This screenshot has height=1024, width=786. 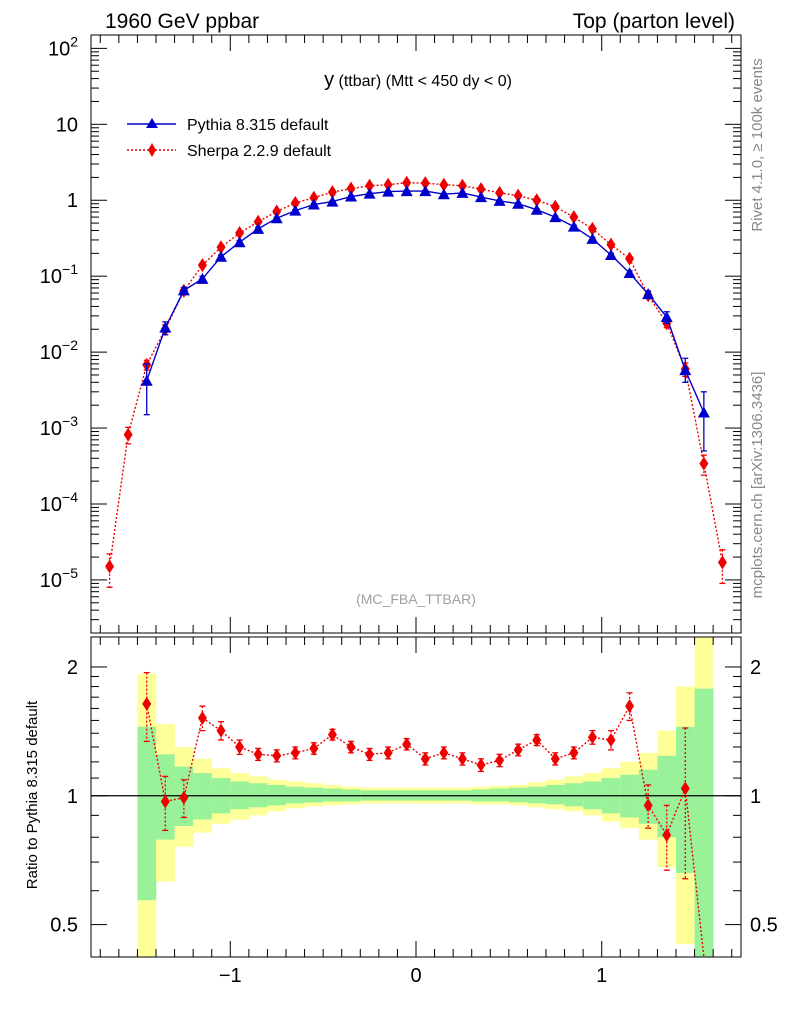 What do you see at coordinates (63, 46) in the screenshot?
I see `main-ytick-label: 10²` at bounding box center [63, 46].